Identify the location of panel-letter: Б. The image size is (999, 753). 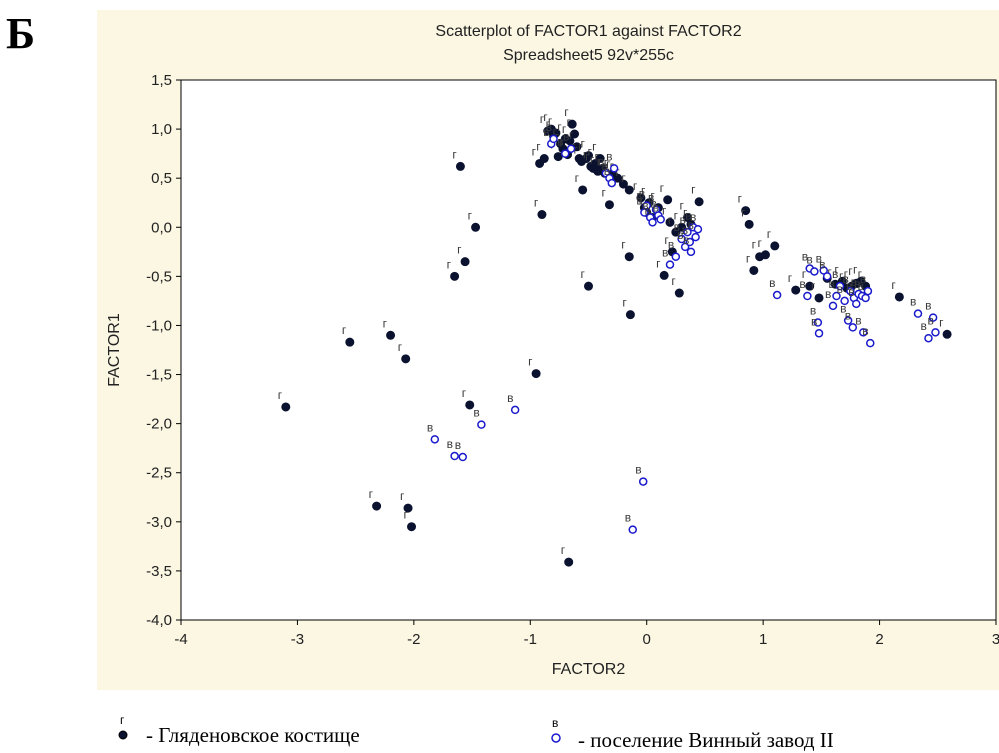
(21, 33).